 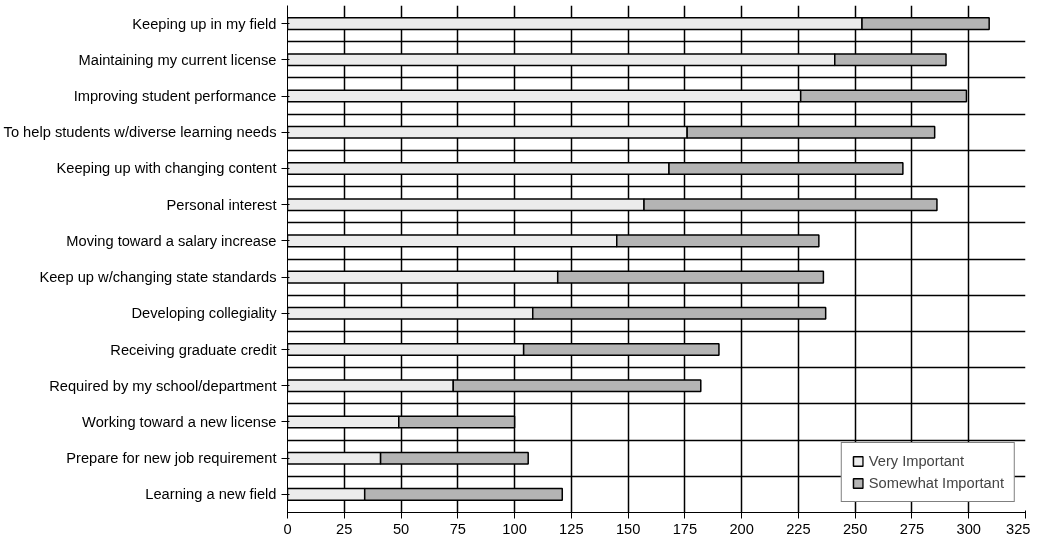 What do you see at coordinates (287, 528) in the screenshot?
I see `x-tick-label: 0` at bounding box center [287, 528].